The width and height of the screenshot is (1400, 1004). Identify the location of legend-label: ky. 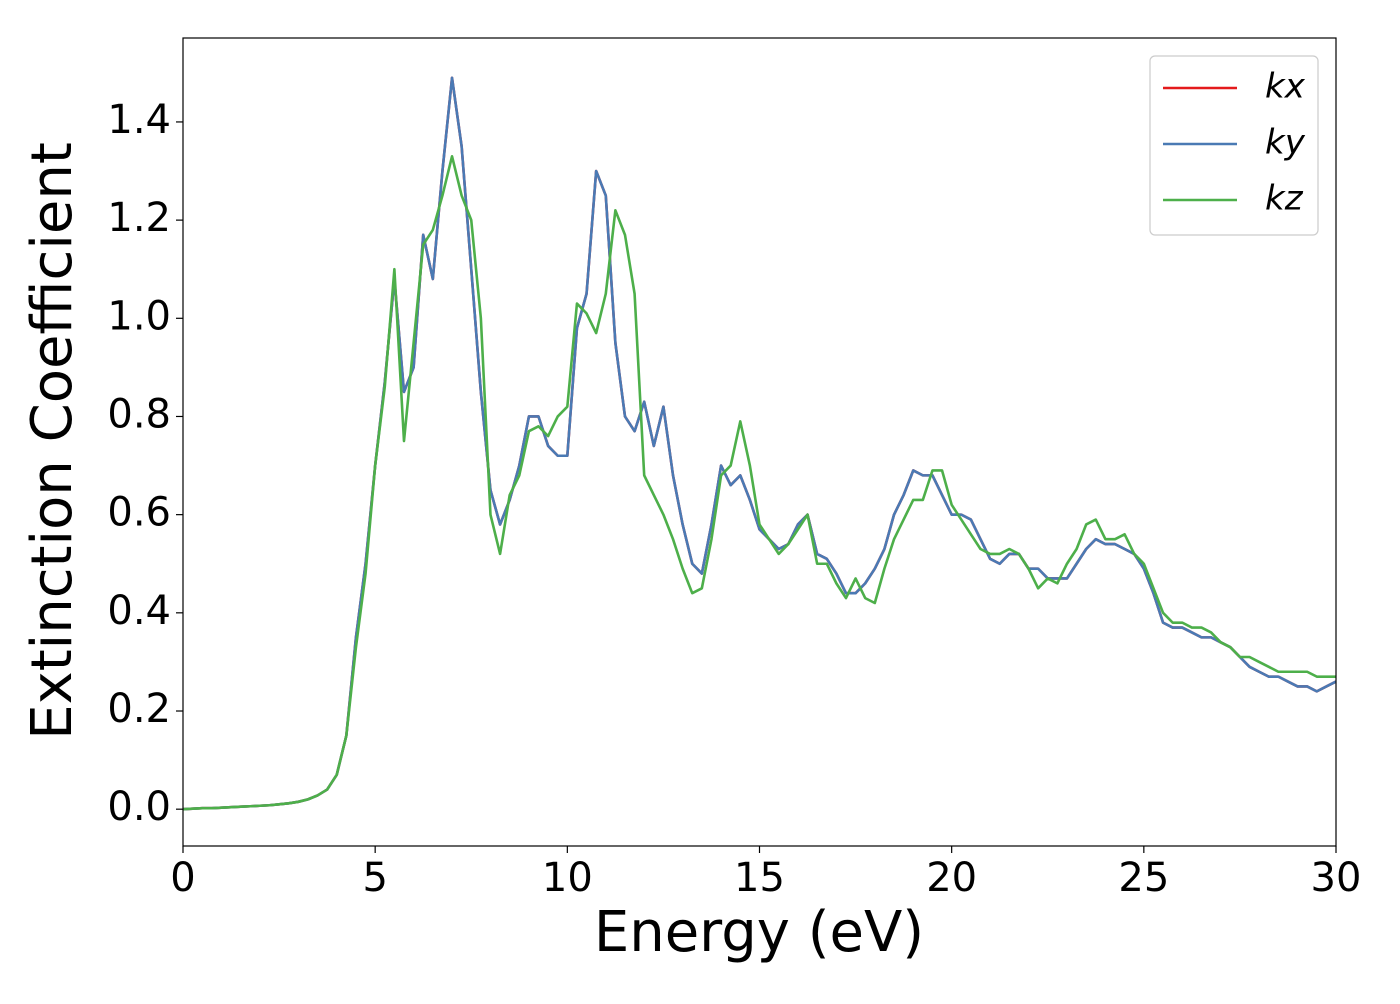
(1285, 143).